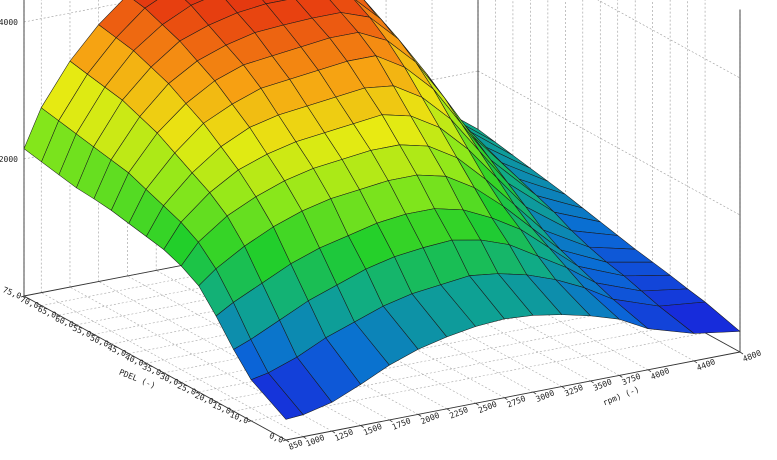  What do you see at coordinates (9, 22) in the screenshot?
I see `z-tick-label: 4000` at bounding box center [9, 22].